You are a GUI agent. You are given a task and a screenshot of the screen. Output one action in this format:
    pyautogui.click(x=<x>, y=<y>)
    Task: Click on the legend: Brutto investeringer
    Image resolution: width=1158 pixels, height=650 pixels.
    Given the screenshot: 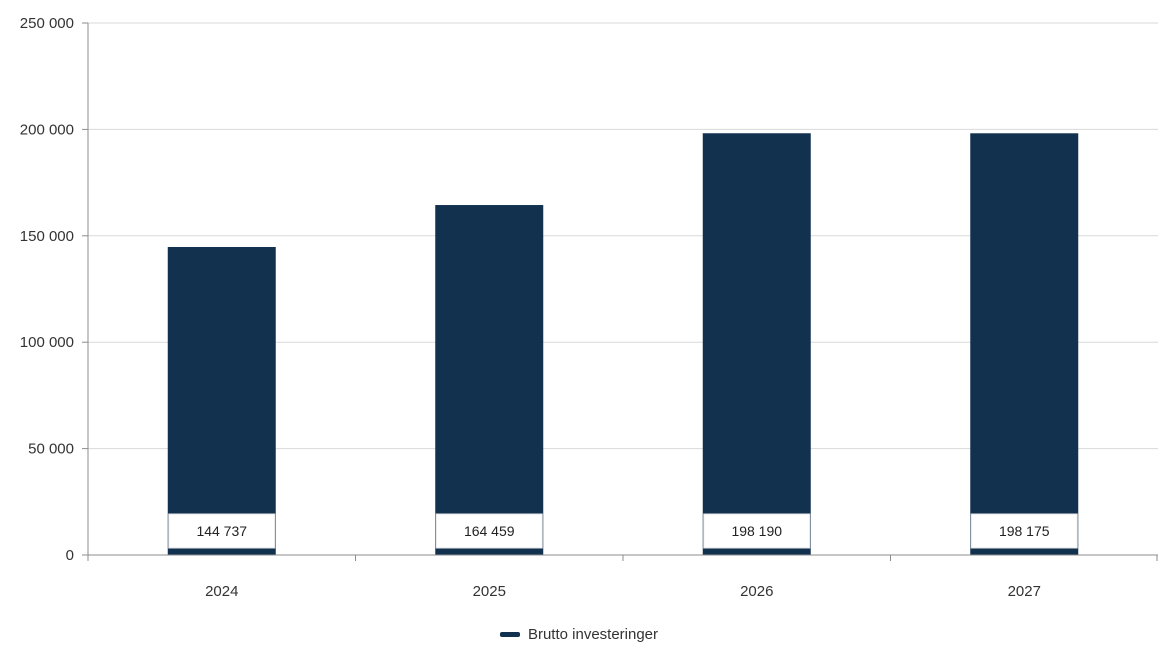 What is the action you would take?
    pyautogui.click(x=579, y=634)
    